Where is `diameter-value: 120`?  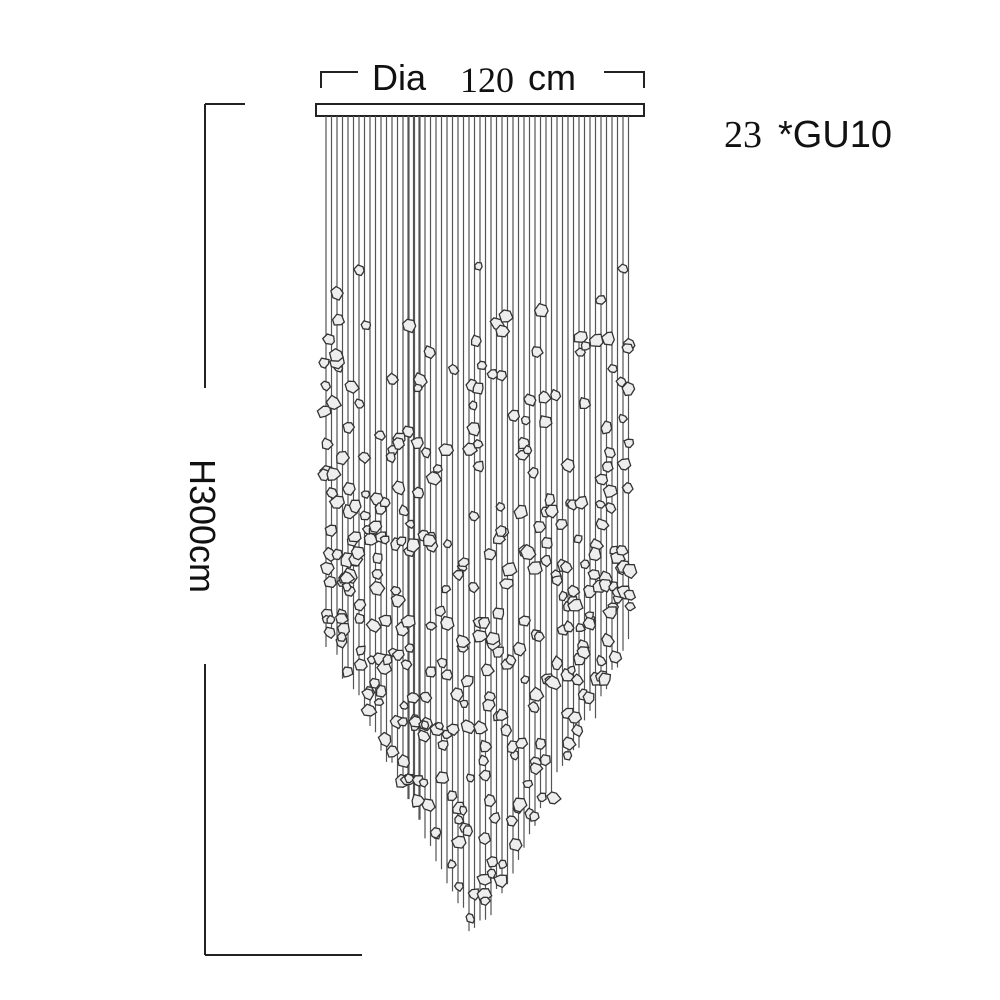 diameter-value: 120 is located at coordinates (487, 80).